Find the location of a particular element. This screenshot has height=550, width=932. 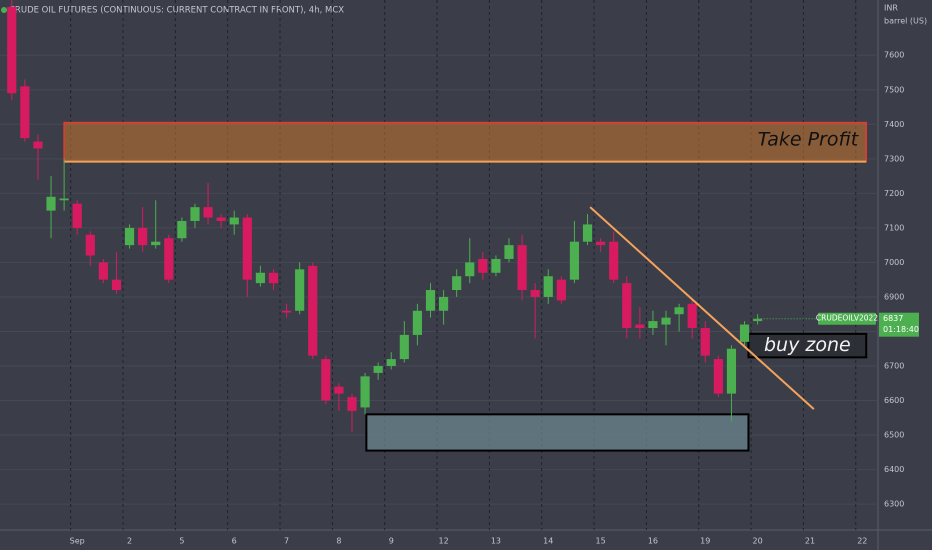

symbol-tag: CRUDEOILV2022 is located at coordinates (847, 318).